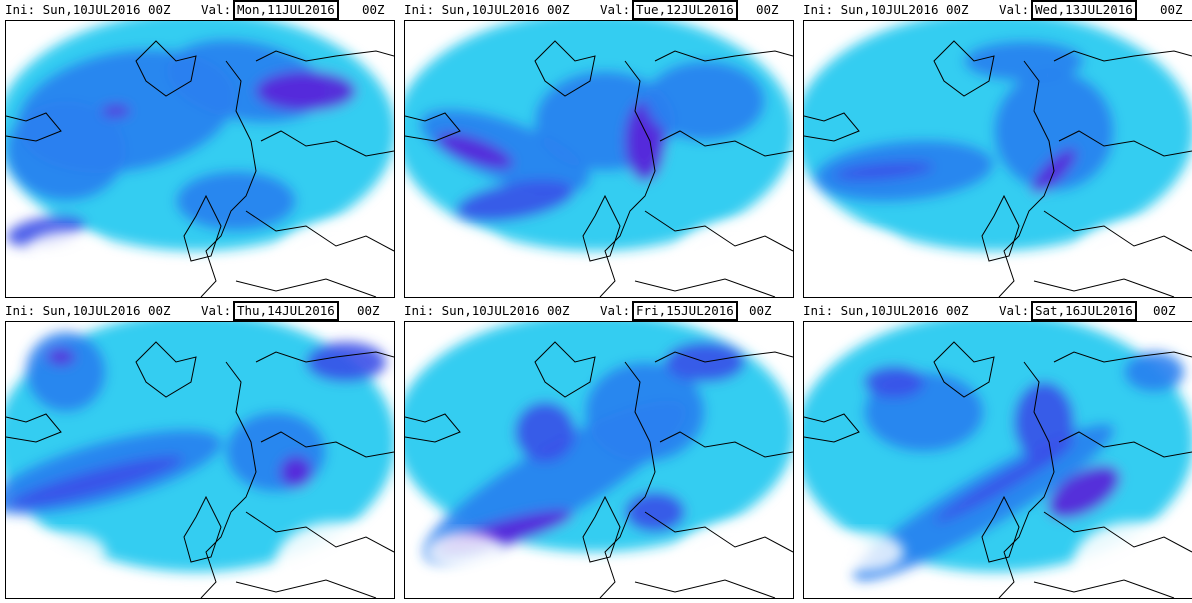 The height and width of the screenshot is (603, 1192). I want to click on valid-date-box: Wed,13JUL2016, so click(1084, 10).